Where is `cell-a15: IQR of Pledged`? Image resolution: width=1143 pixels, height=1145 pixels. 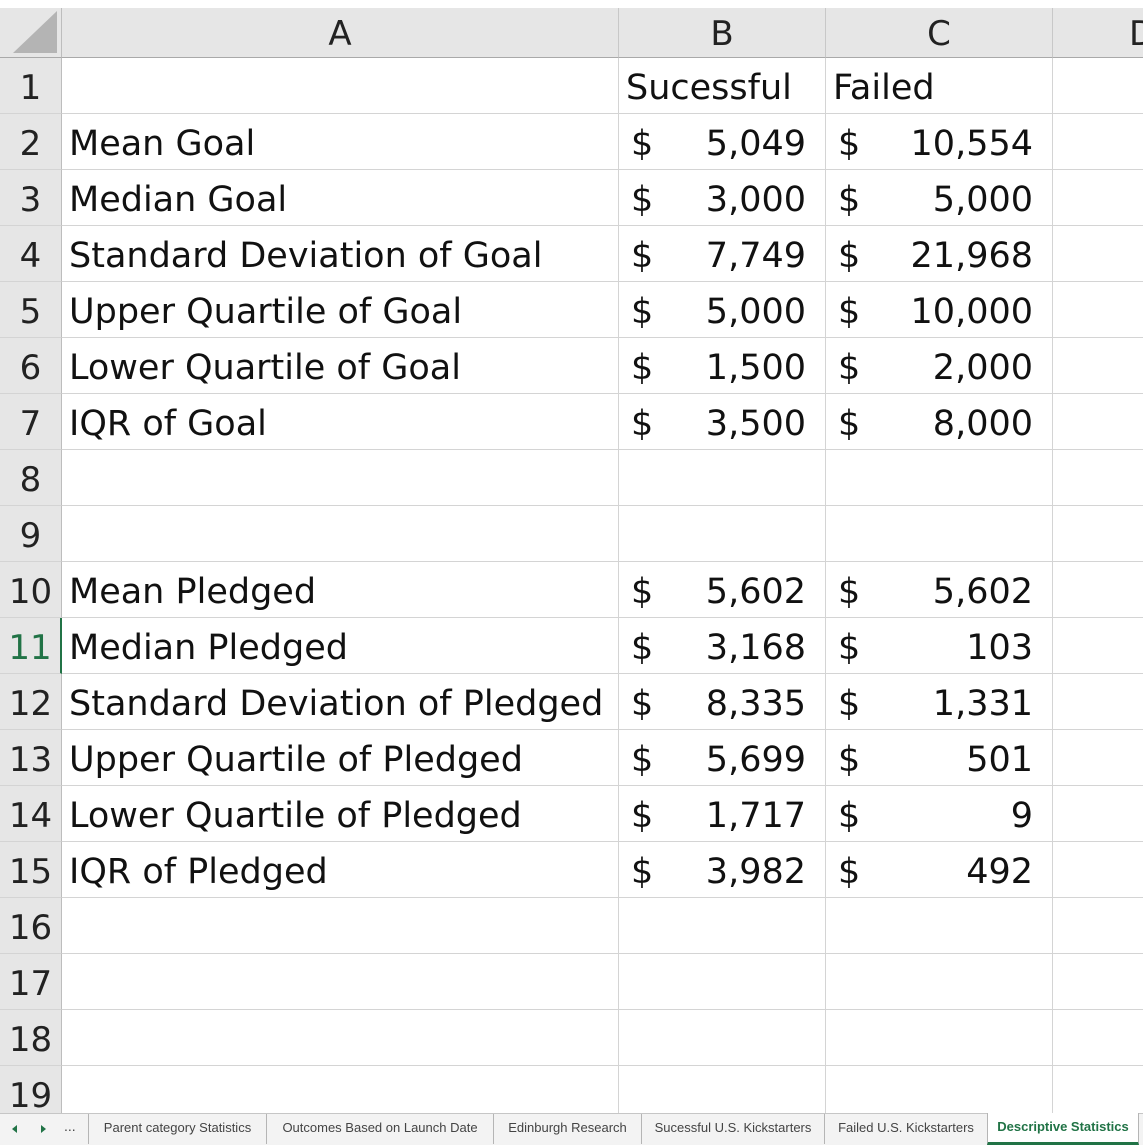 cell-a15: IQR of Pledged is located at coordinates (340, 870).